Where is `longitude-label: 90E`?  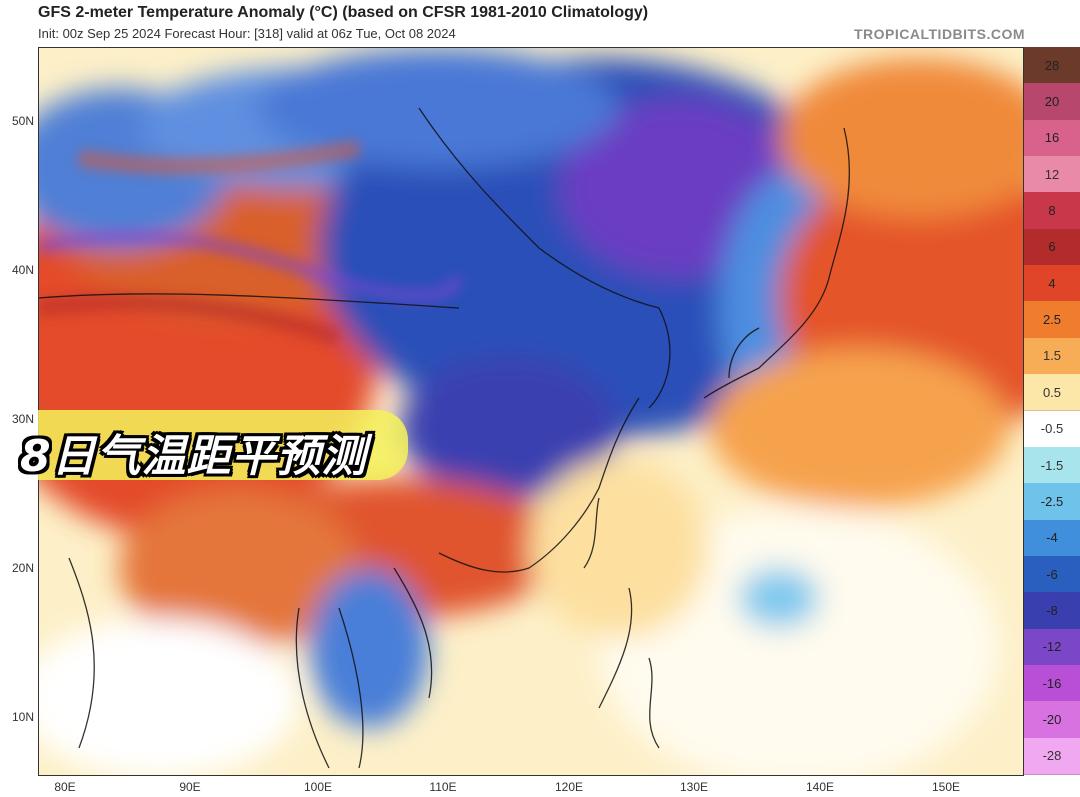 longitude-label: 90E is located at coordinates (190, 787).